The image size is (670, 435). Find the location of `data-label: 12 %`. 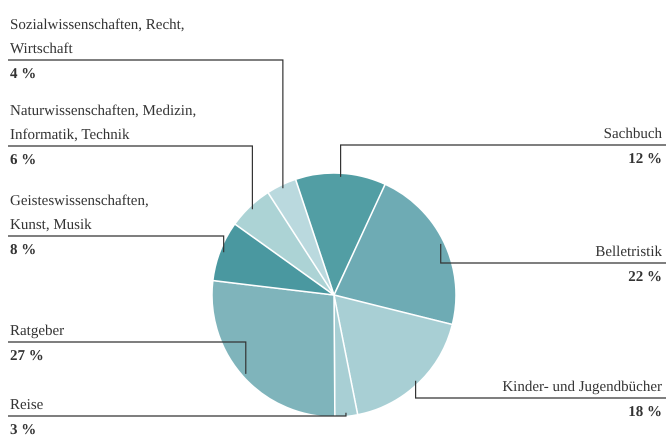

data-label: 12 % is located at coordinates (645, 159).